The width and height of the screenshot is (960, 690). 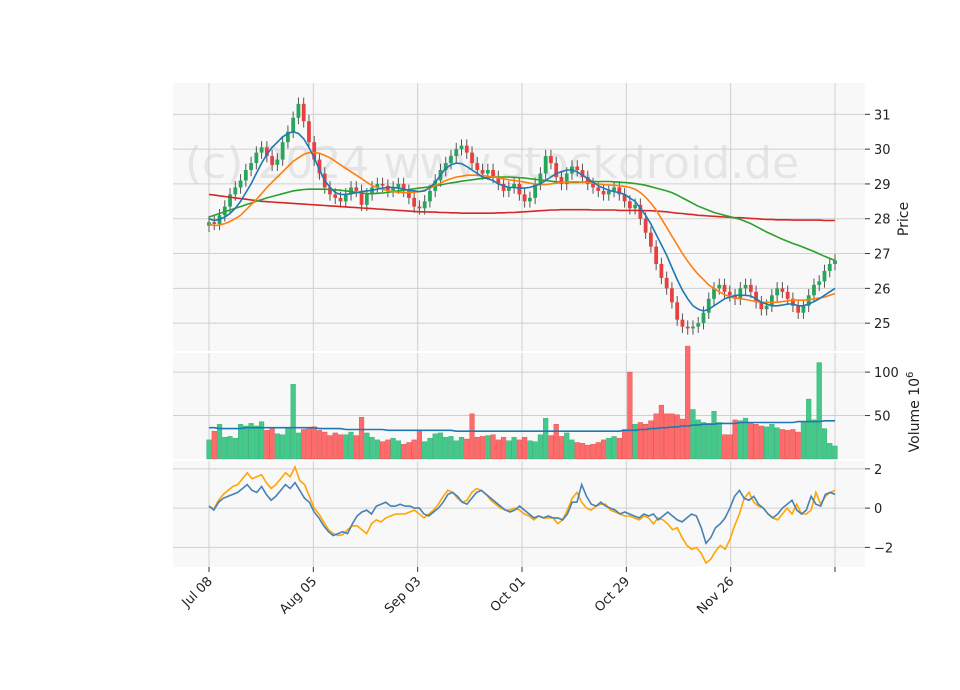 I want to click on x-tick-label: Oct 01, so click(x=508, y=594).